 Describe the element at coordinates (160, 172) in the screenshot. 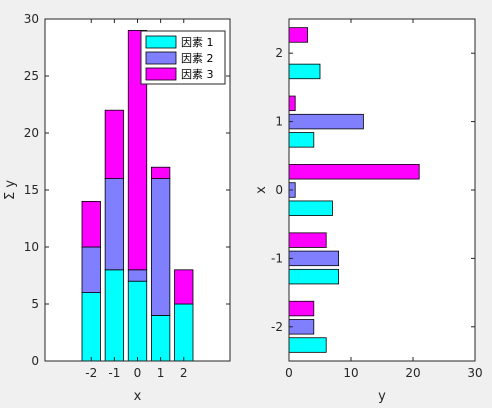

I see `bar-x1-series3` at that location.